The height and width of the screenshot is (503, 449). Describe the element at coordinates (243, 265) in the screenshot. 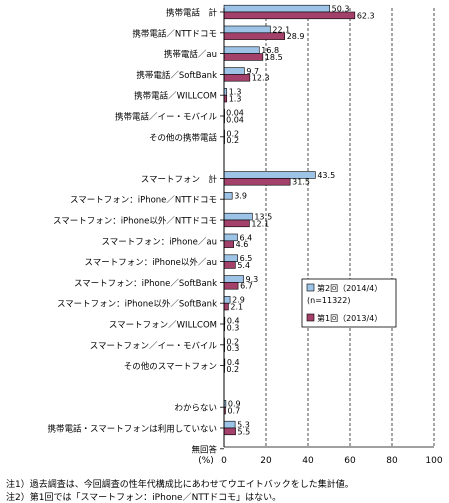

I see `value-label-series-2-12: 5.4` at that location.